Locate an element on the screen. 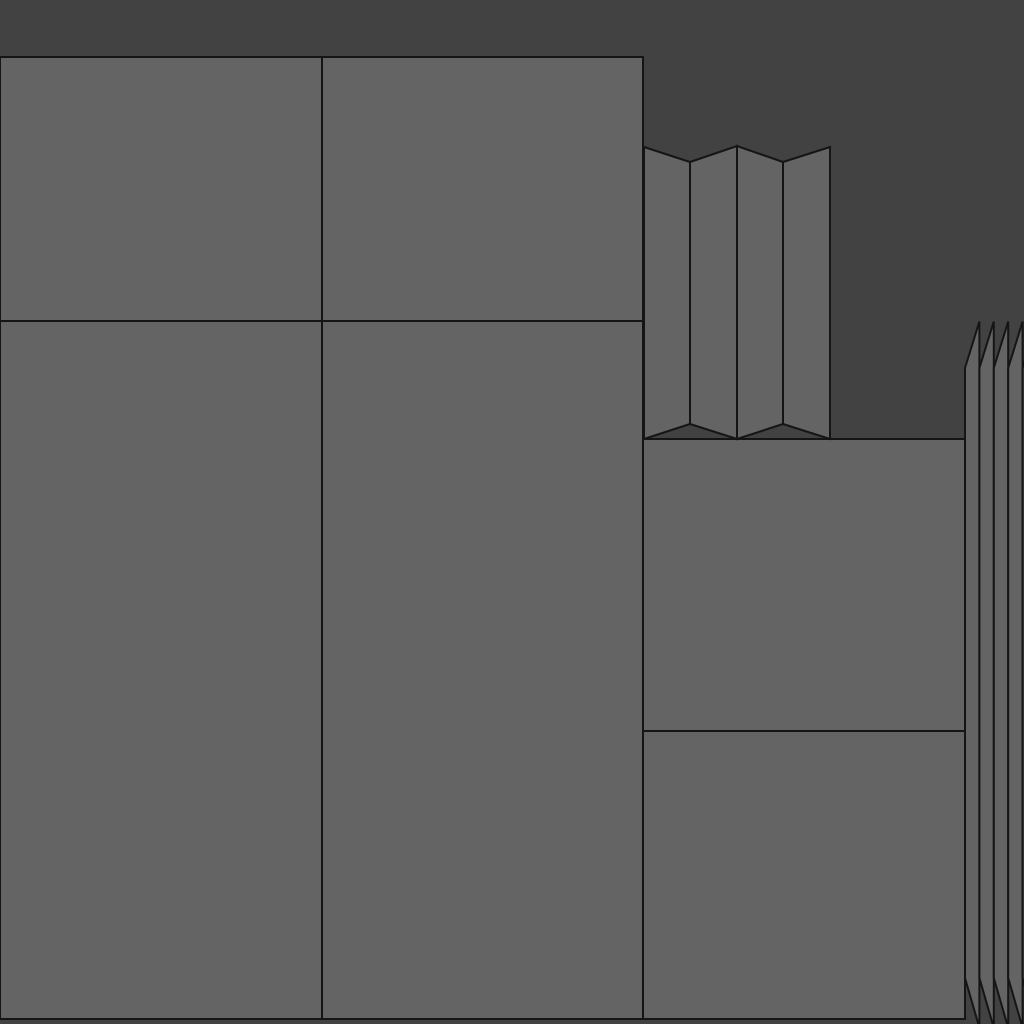 The image size is (1024, 1024). paper-tile-right-upper is located at coordinates (804, 585).